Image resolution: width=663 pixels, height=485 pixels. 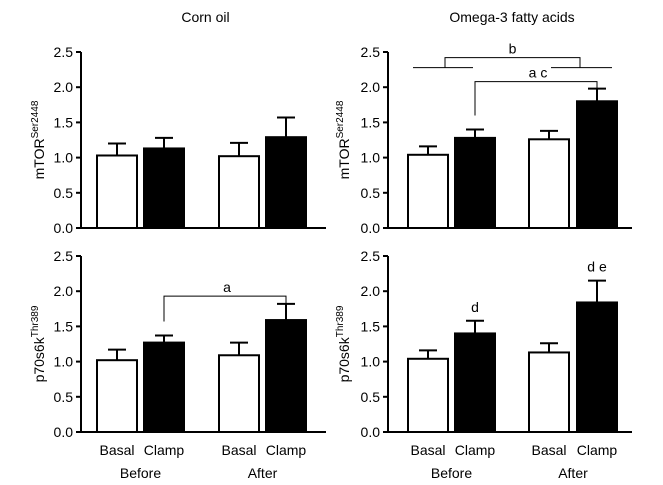 What do you see at coordinates (538, 73) in the screenshot?
I see `significance-label: a c` at bounding box center [538, 73].